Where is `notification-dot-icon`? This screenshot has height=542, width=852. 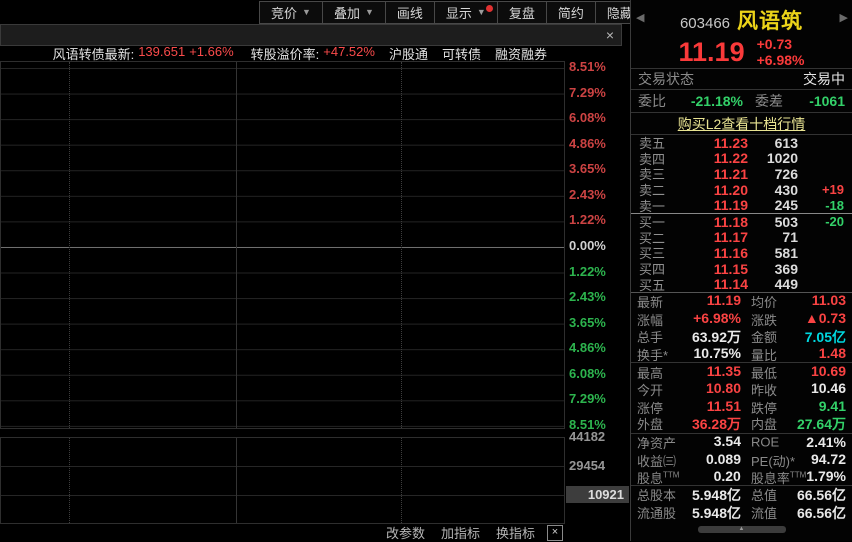 notification-dot-icon is located at coordinates (489, 8).